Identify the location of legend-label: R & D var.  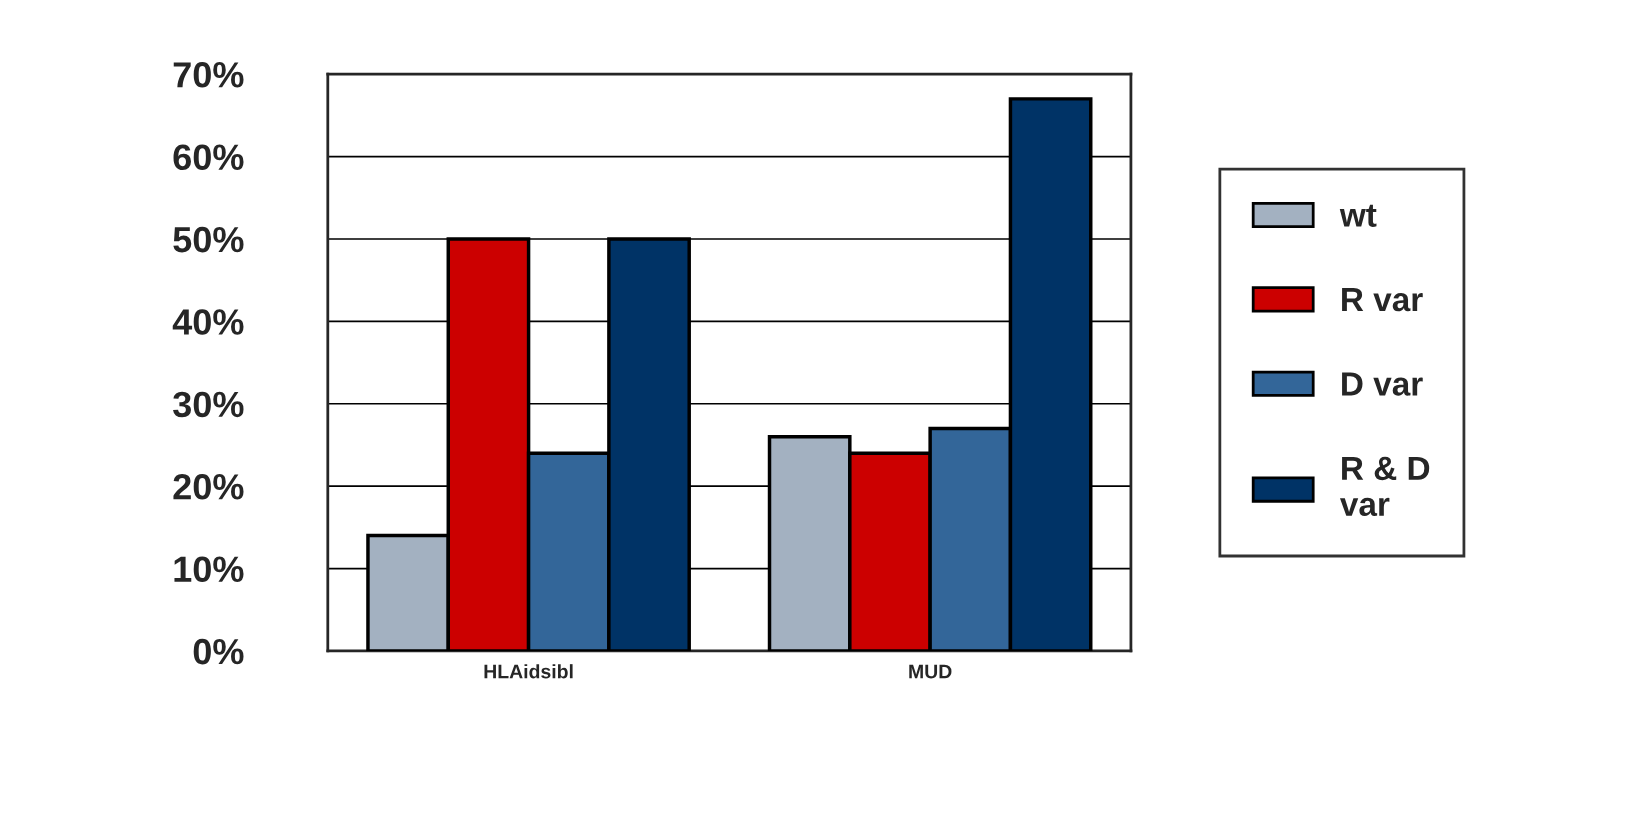
(1384, 486).